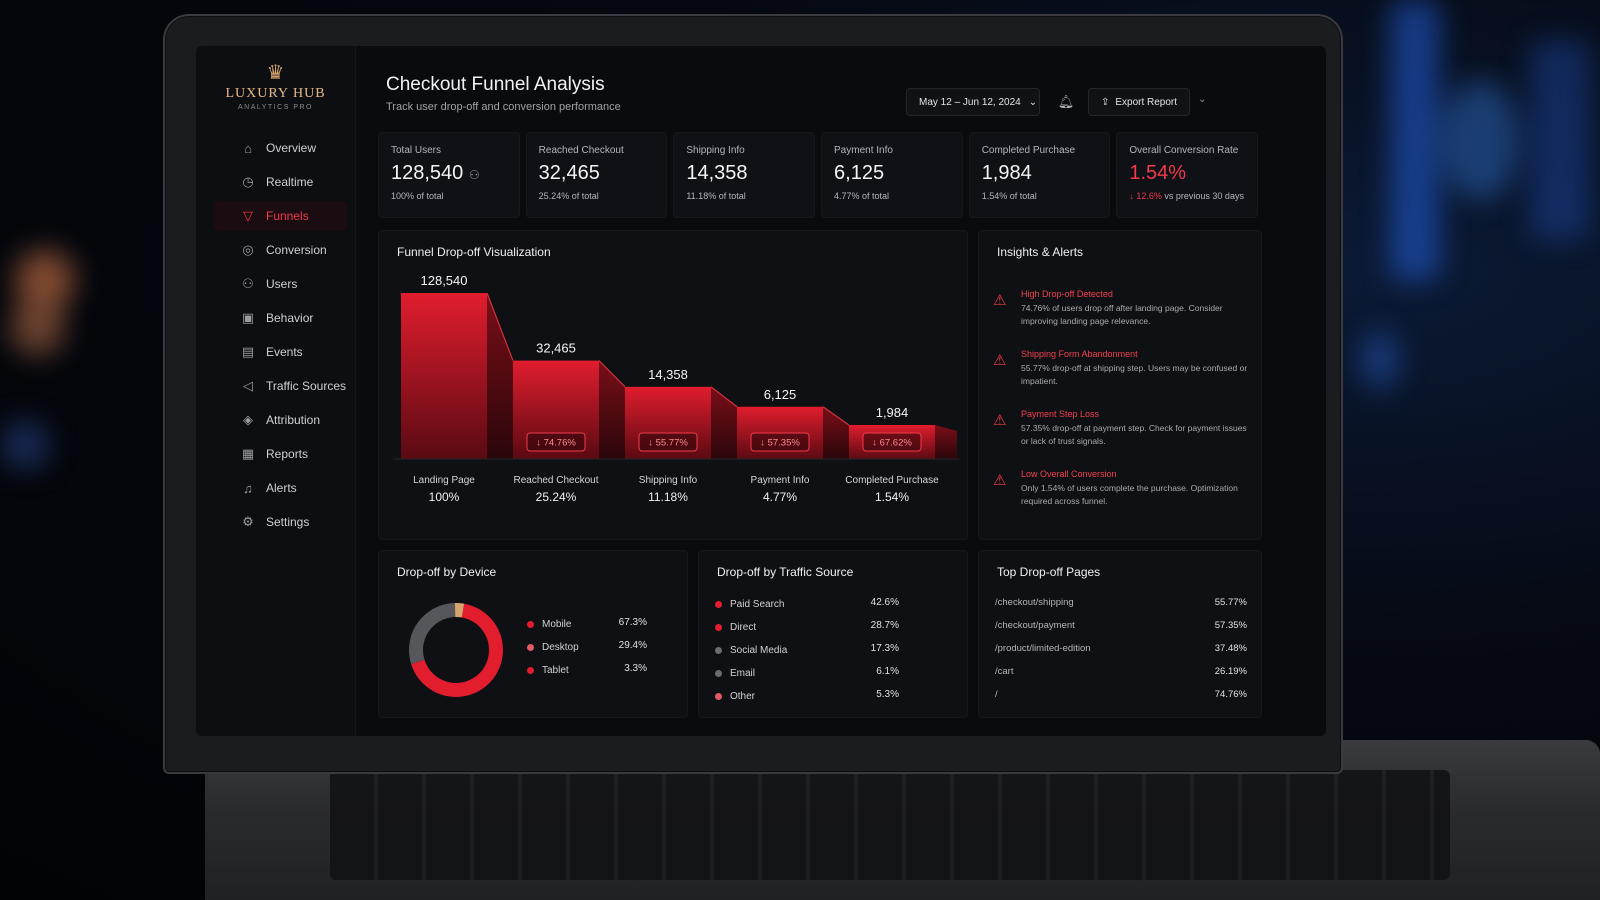 The image size is (1600, 900). What do you see at coordinates (1079, 354) in the screenshot?
I see `alert-title: Shipping Form Abandonment` at bounding box center [1079, 354].